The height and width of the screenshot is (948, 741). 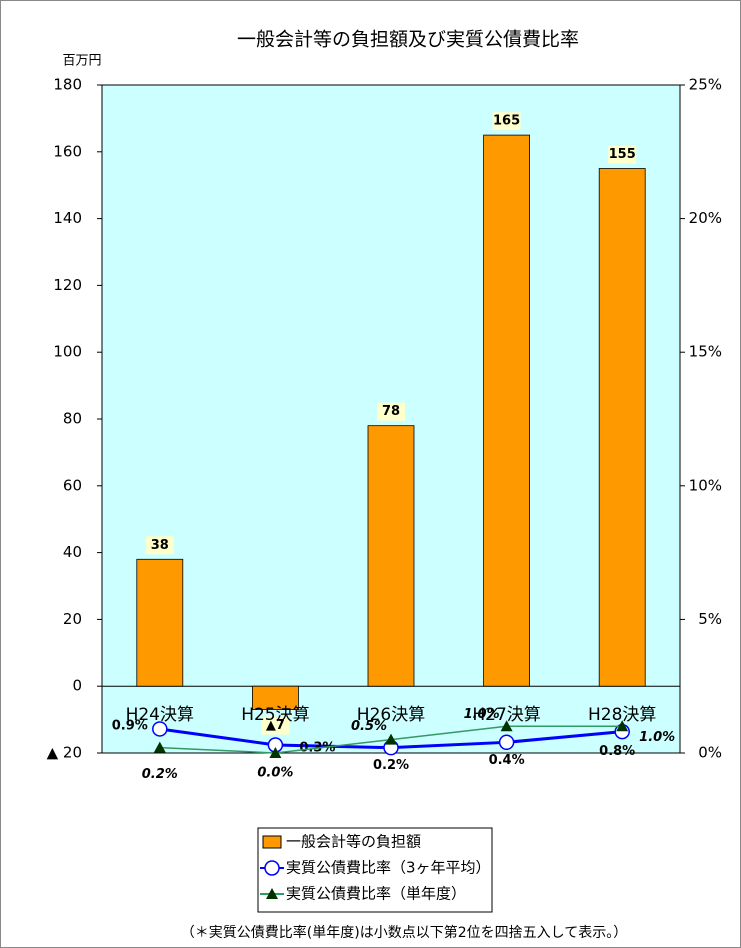 What do you see at coordinates (72, 419) in the screenshot?
I see `y-tick-label: 80` at bounding box center [72, 419].